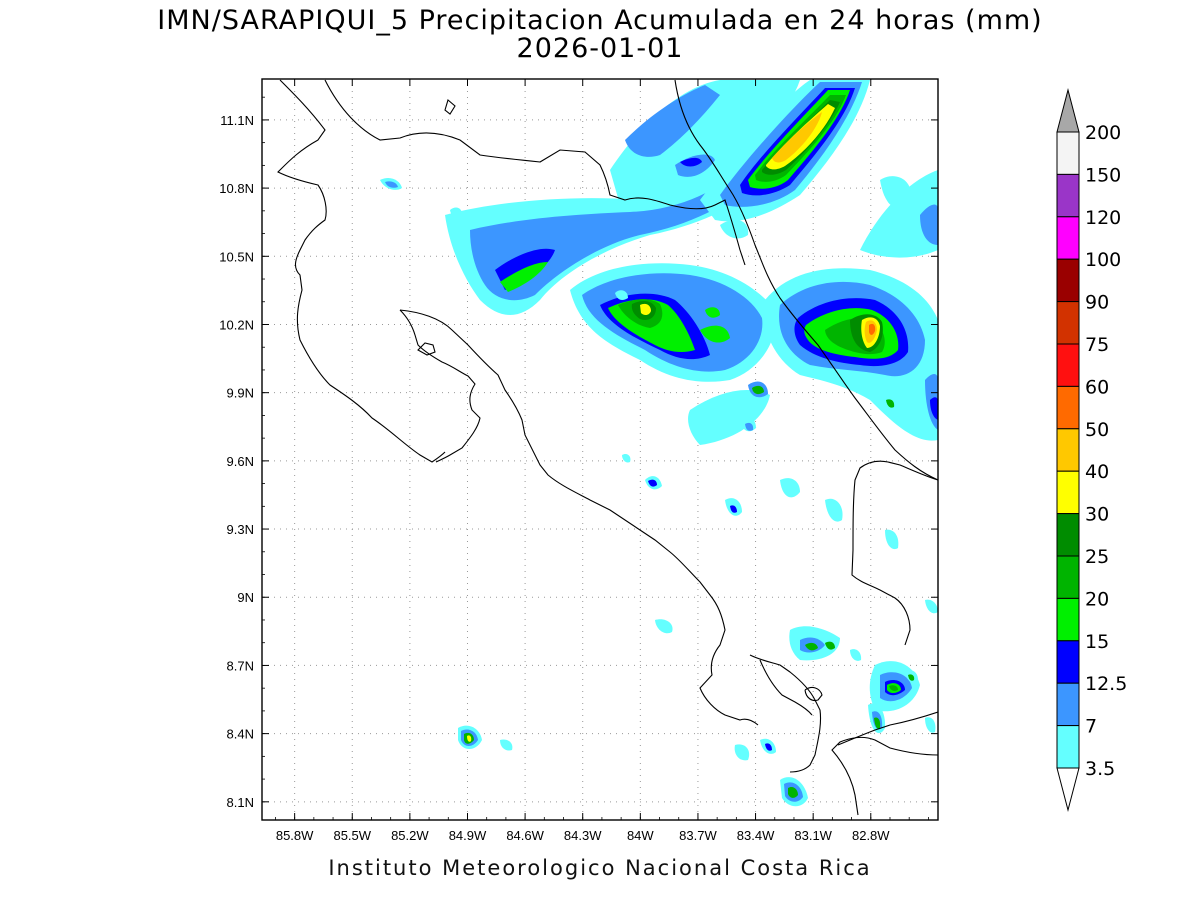 The height and width of the screenshot is (900, 1200). What do you see at coordinates (871, 835) in the screenshot?
I see `lon-tick-label: 82.8W` at bounding box center [871, 835].